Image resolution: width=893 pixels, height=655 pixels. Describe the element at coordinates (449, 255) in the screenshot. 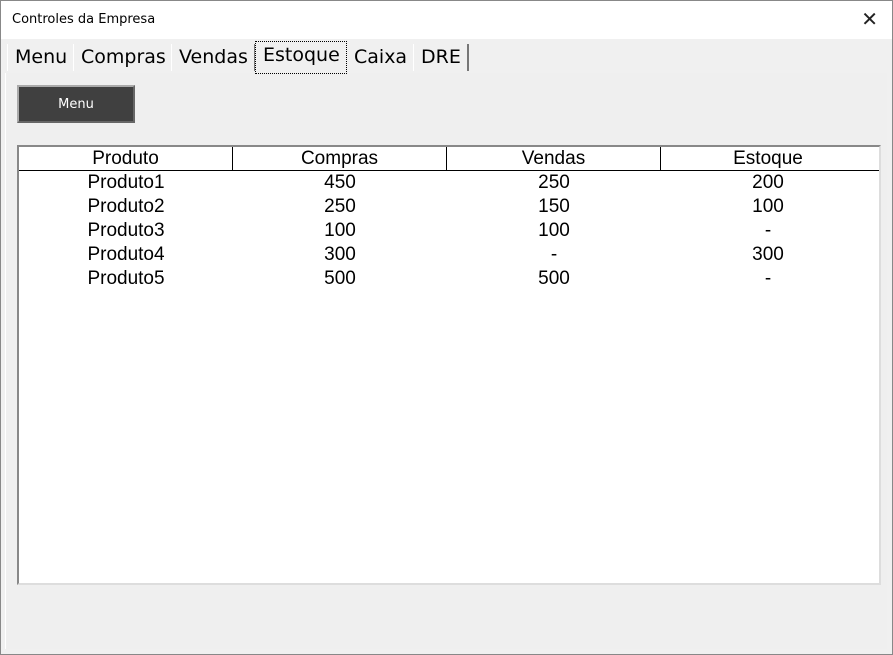

I see `table-row: Produto4 300 - 300` at that location.